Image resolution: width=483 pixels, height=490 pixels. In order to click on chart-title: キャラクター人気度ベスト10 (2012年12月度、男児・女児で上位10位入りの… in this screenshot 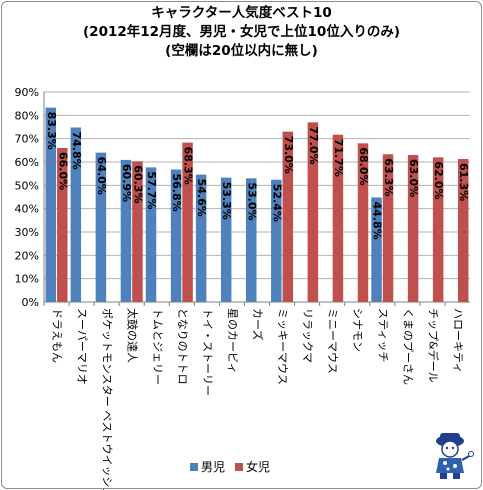, I will do `click(241, 32)`.